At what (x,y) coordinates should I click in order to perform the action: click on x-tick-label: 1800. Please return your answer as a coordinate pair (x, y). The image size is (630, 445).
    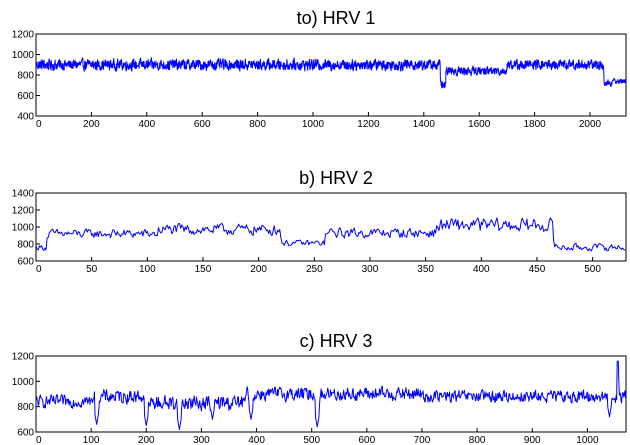
    Looking at the image, I should click on (534, 124).